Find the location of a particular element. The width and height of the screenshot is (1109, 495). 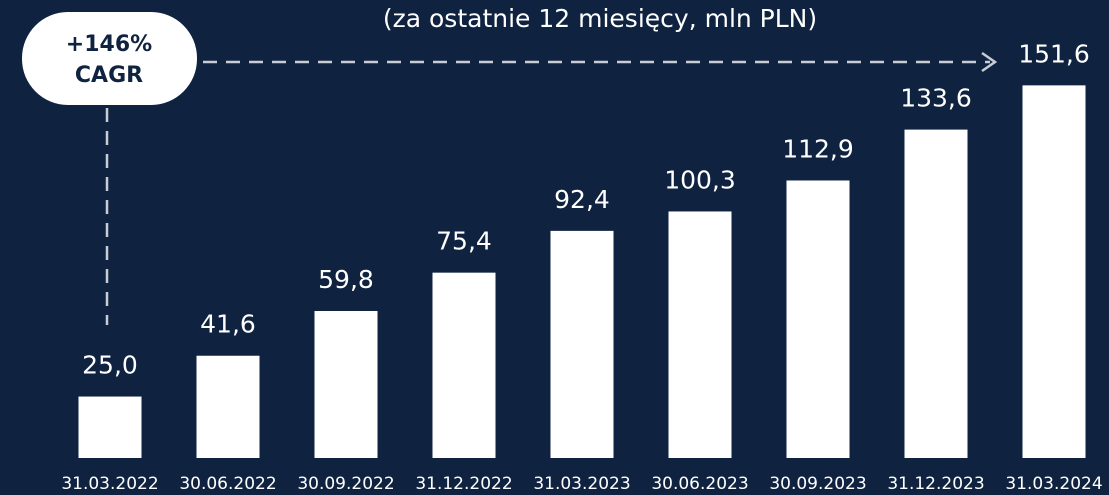

value-label: 59,8 is located at coordinates (346, 279).